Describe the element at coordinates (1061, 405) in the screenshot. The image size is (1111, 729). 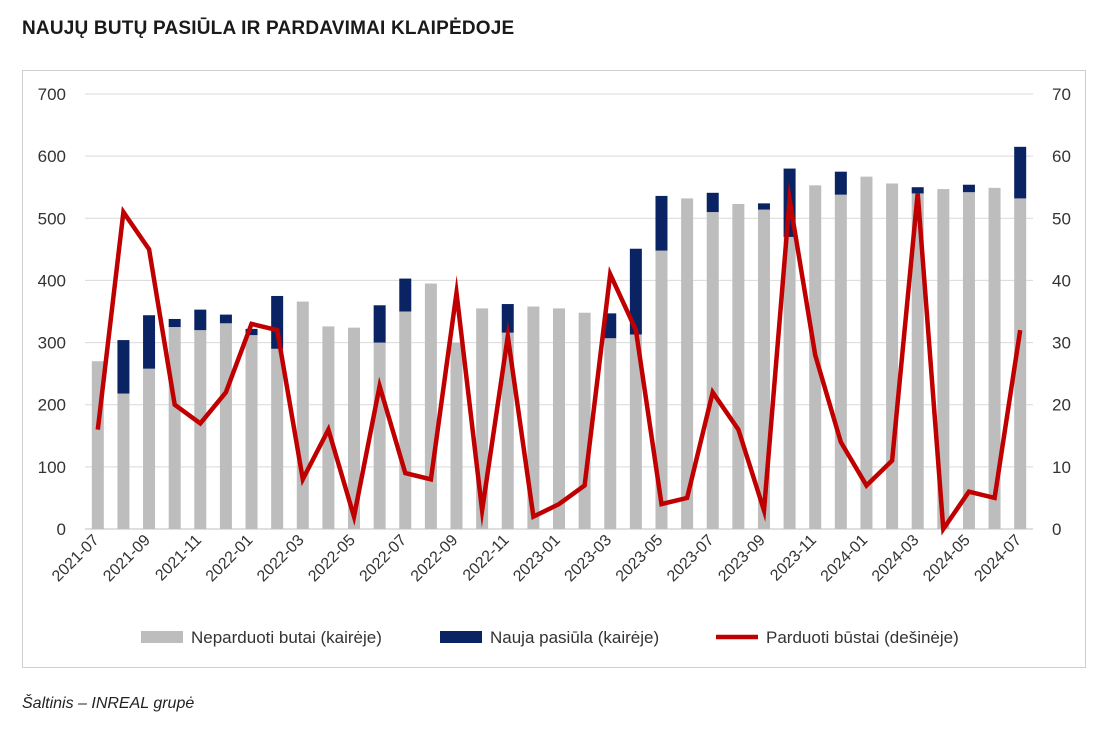
I see `y-right-tick-label: 20` at that location.